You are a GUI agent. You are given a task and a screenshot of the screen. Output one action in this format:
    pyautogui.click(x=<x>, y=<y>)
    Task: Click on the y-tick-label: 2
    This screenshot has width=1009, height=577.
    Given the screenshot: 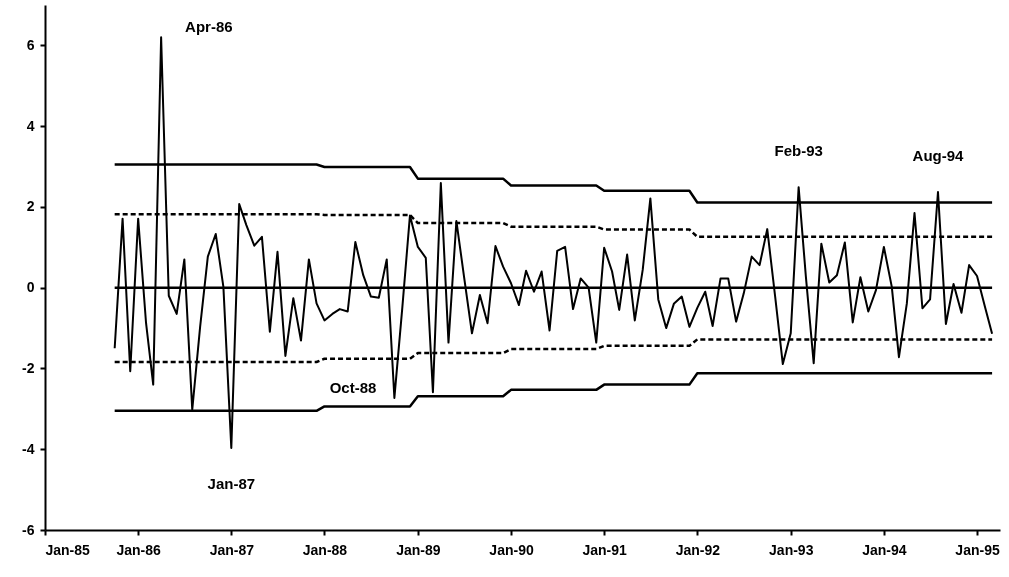 What is the action you would take?
    pyautogui.click(x=30, y=206)
    